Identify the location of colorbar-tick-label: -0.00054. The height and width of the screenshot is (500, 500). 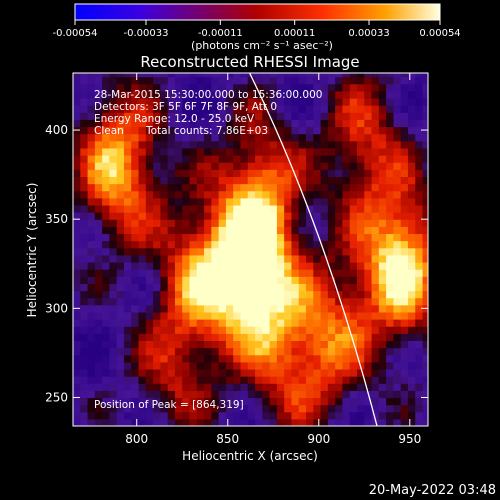
(75, 33).